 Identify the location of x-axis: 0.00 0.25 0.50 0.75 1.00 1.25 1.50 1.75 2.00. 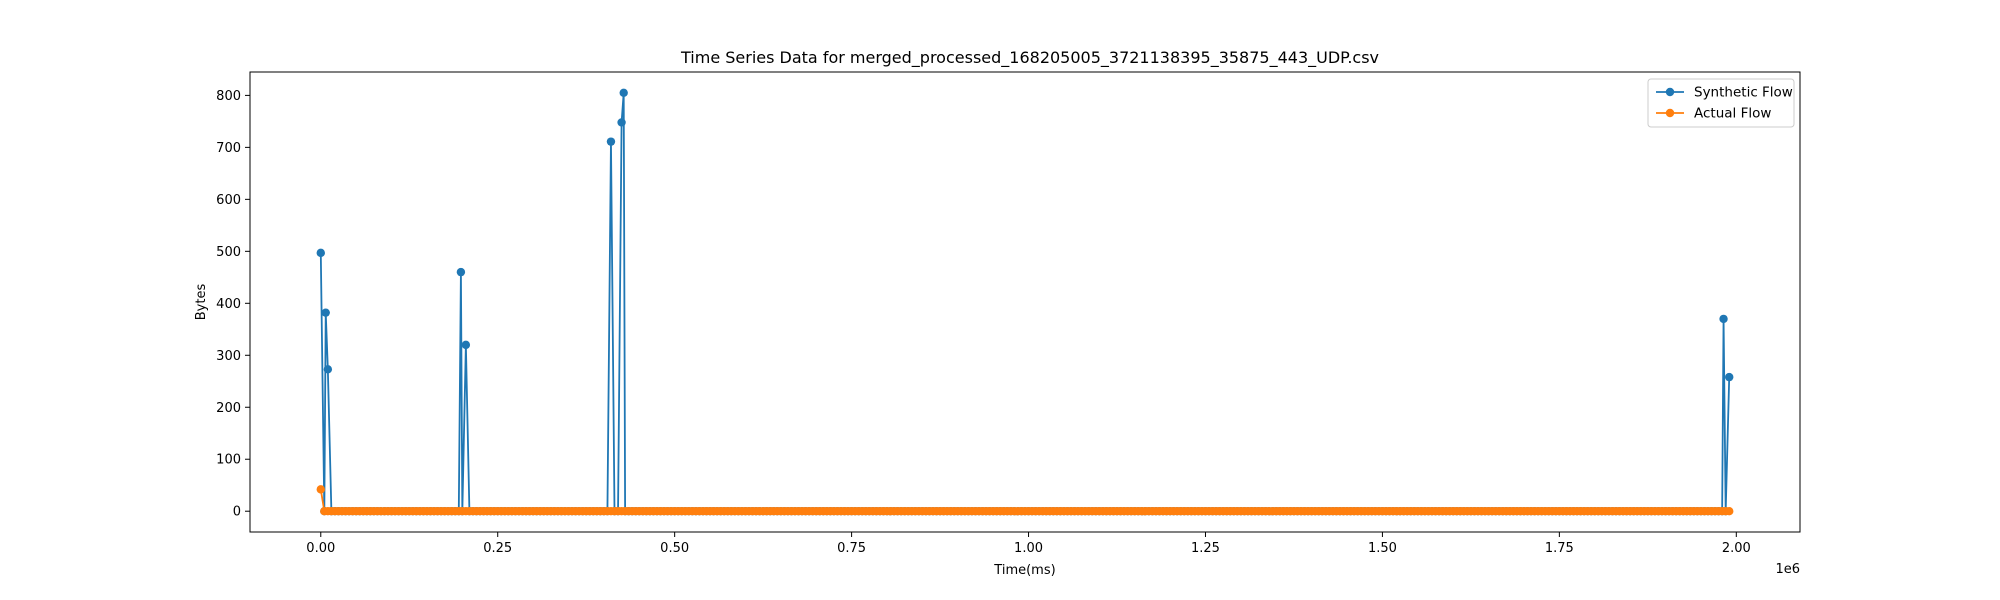
(1028, 544).